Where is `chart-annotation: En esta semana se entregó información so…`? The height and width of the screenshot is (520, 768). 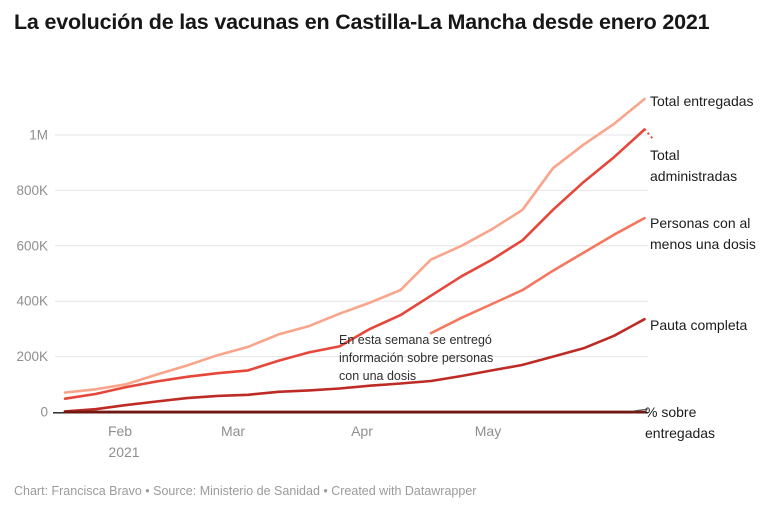 chart-annotation: En esta semana se entregó información so… is located at coordinates (431, 358).